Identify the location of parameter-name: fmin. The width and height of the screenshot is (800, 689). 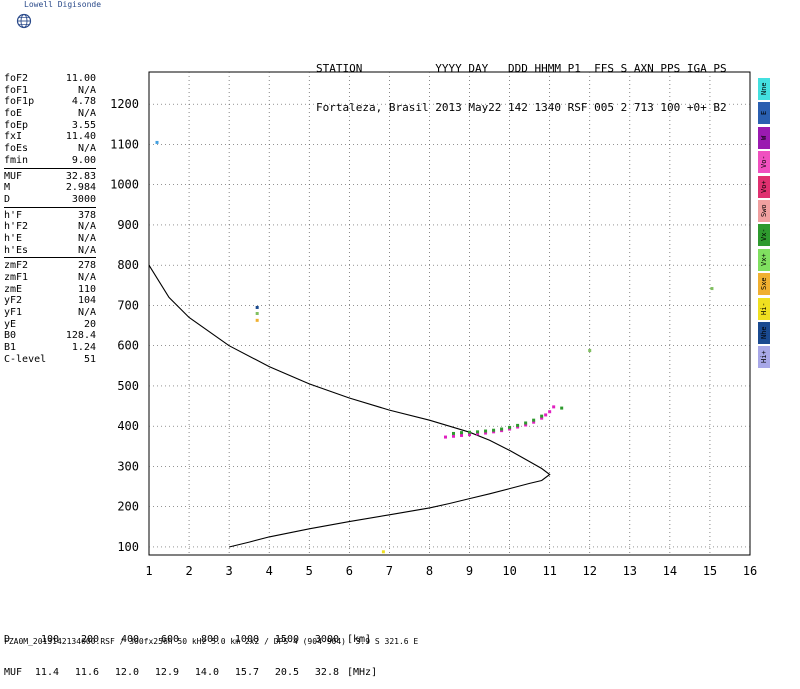
(16, 160).